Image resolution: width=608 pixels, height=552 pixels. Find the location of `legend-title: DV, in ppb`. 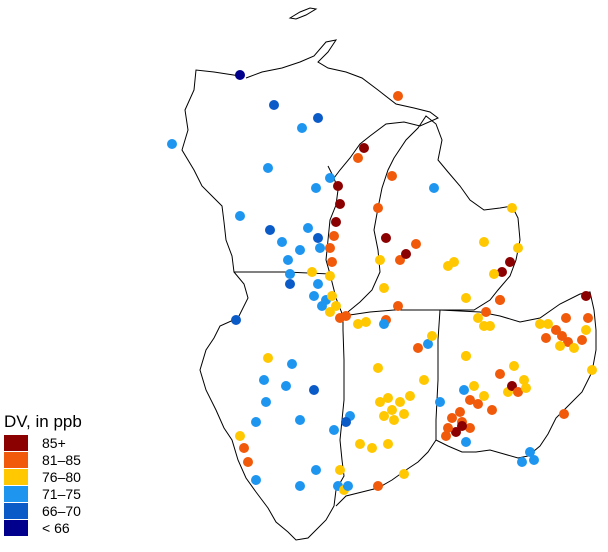

legend-title: DV, in ppb is located at coordinates (43, 421).